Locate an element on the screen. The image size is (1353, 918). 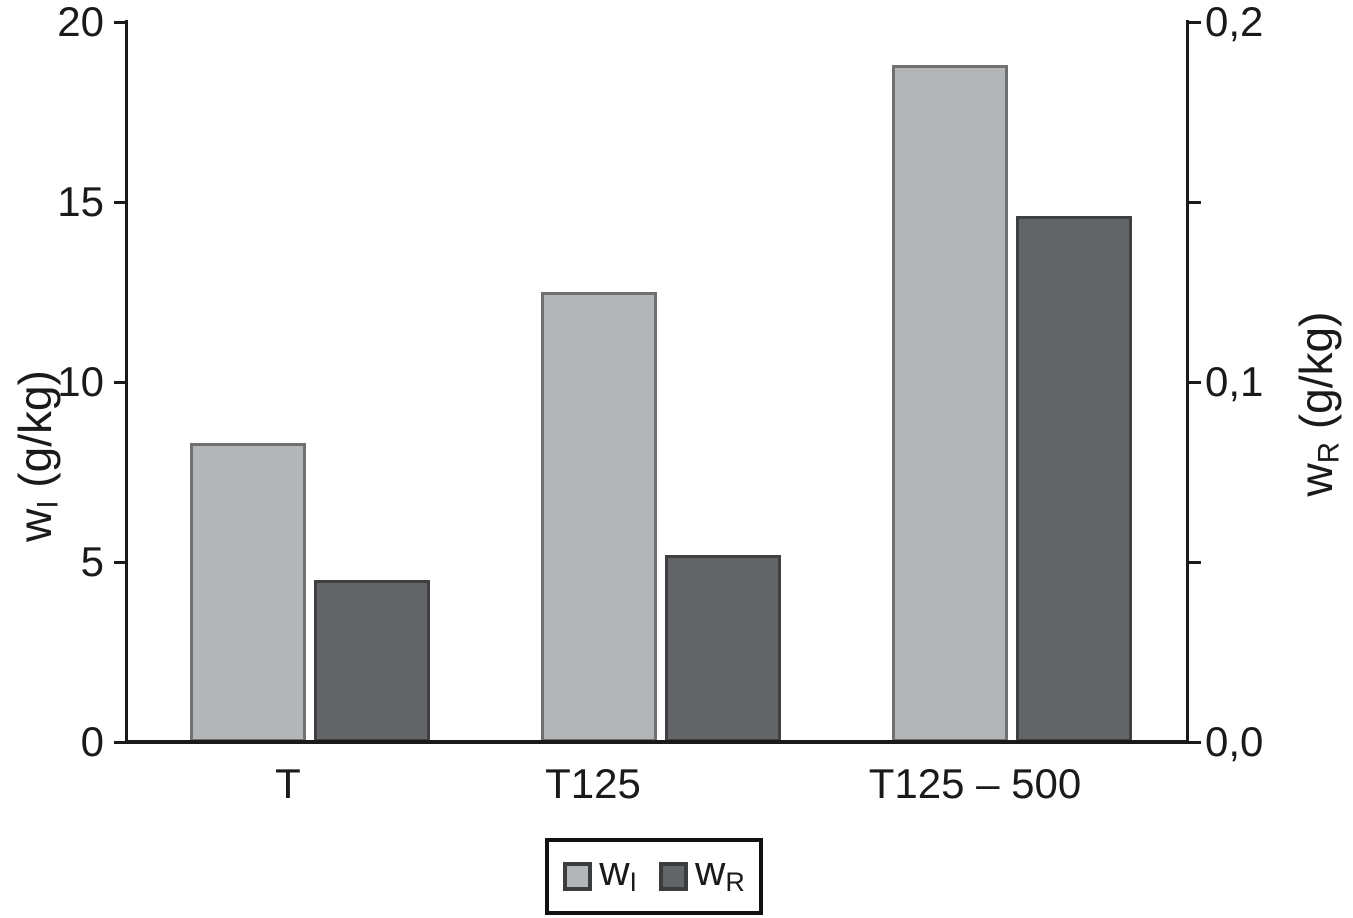
left-axis-tick-label: 5 is located at coordinates (92, 561).